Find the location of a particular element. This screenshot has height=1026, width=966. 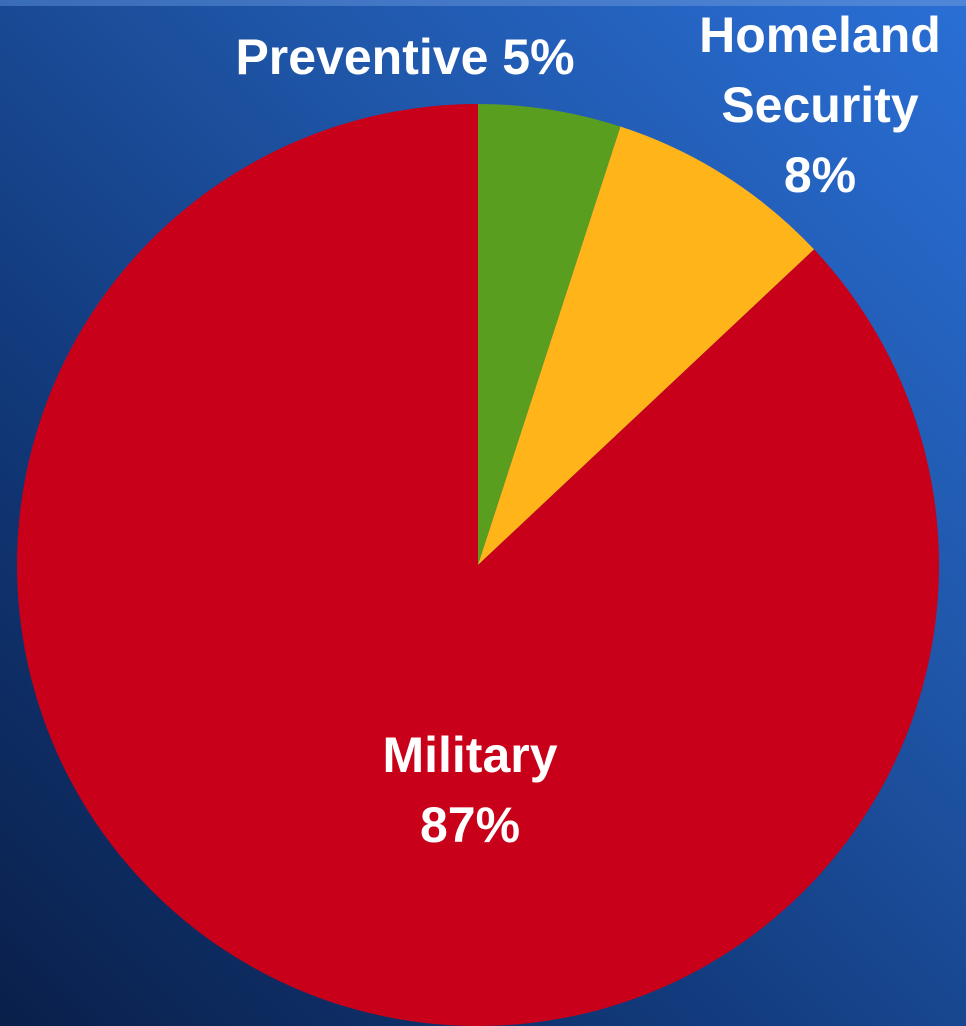

label-homeland-line3: 8% is located at coordinates (820, 175).